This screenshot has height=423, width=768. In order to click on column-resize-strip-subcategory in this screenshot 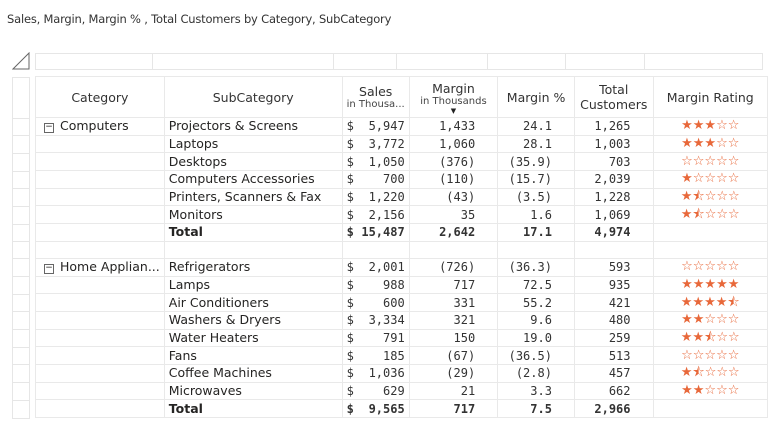, I will do `click(243, 61)`.